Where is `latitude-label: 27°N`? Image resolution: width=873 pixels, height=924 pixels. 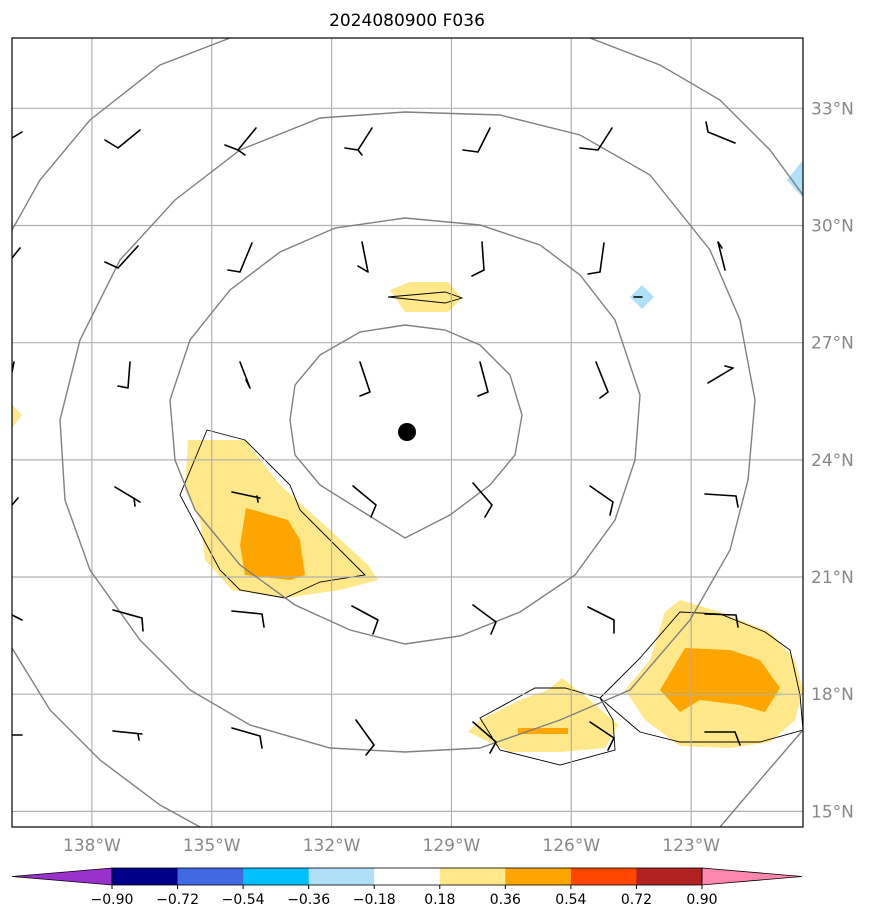
latitude-label: 27°N is located at coordinates (832, 344).